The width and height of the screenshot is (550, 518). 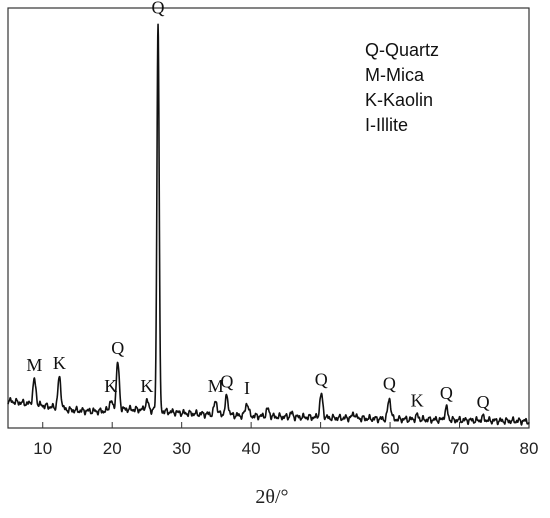 I want to click on legend-entry: M-Mica, so click(x=395, y=75).